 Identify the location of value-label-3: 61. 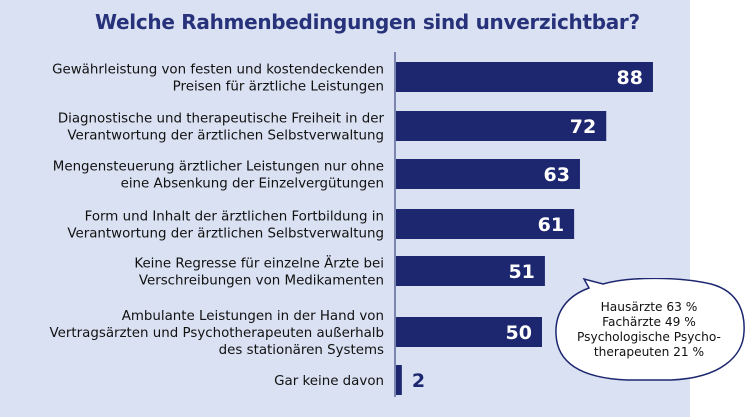
(551, 225).